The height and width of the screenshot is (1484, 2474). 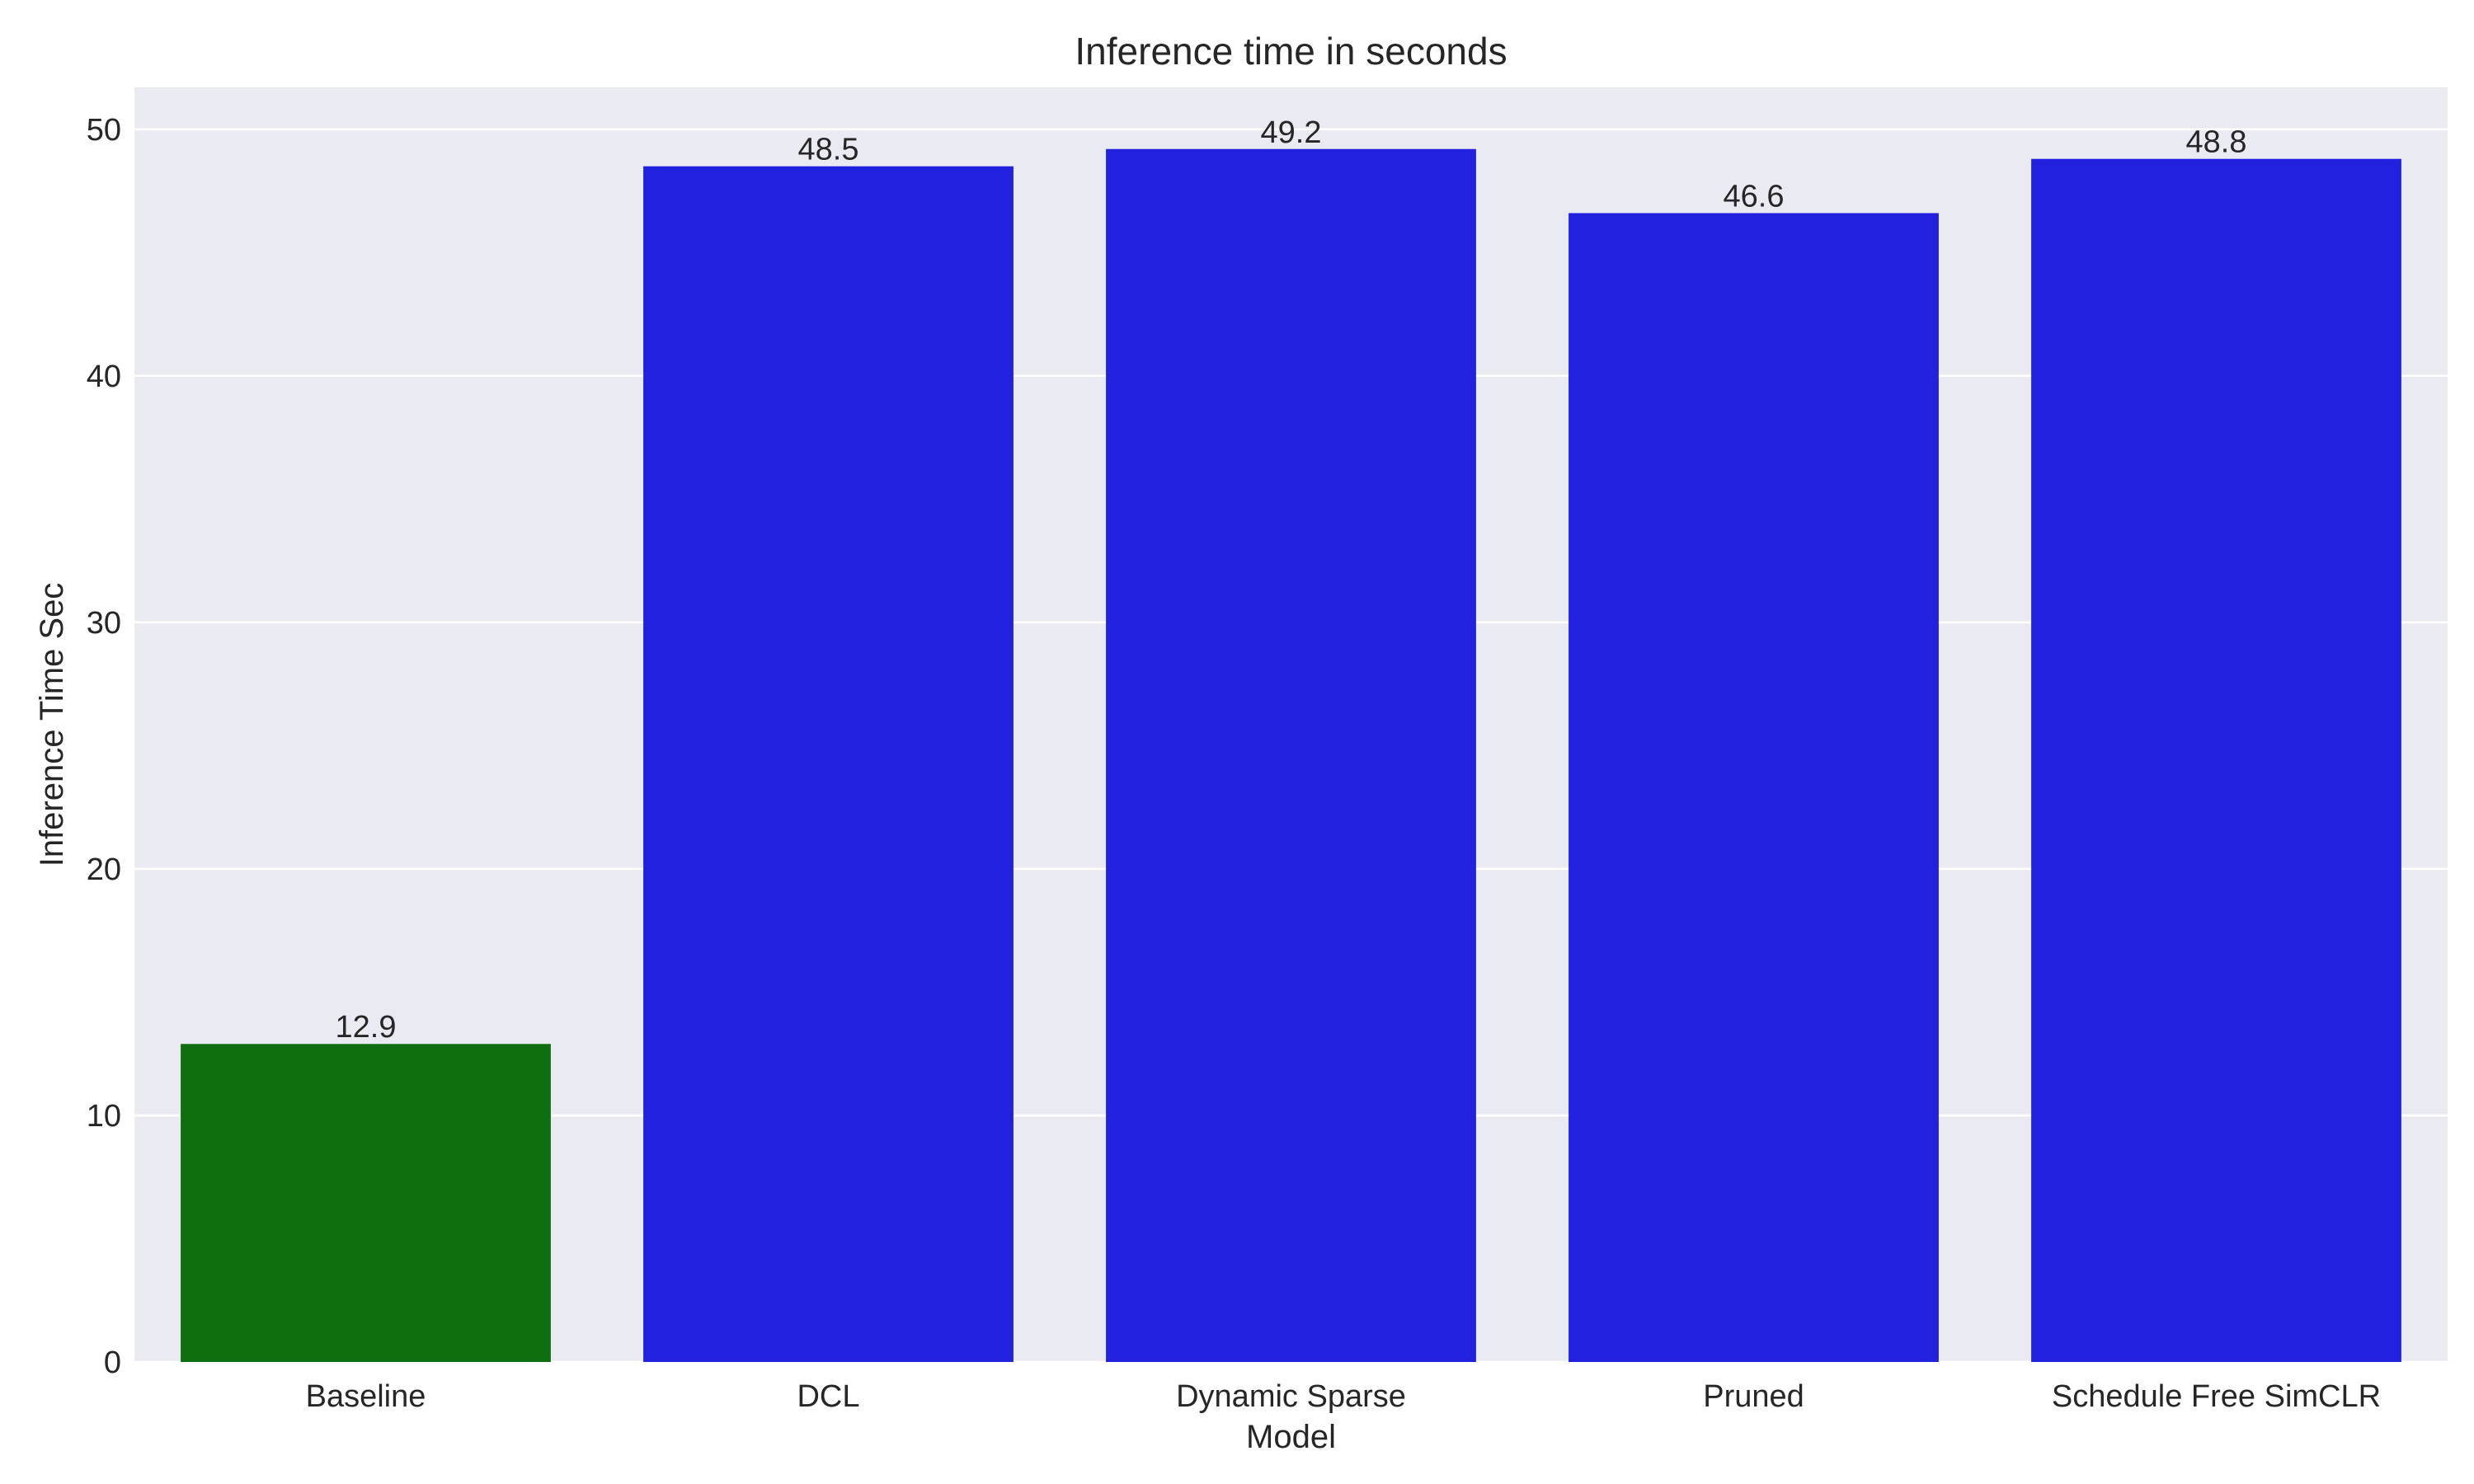 What do you see at coordinates (52, 725) in the screenshot?
I see `y-axis-label: Inference Time Sec` at bounding box center [52, 725].